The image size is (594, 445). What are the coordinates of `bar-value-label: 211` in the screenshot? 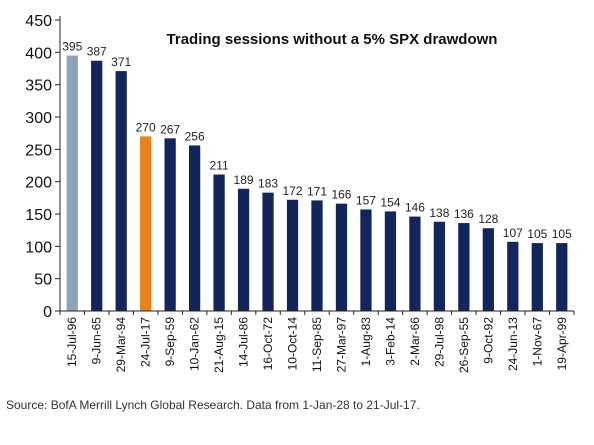 It's located at (219, 166).